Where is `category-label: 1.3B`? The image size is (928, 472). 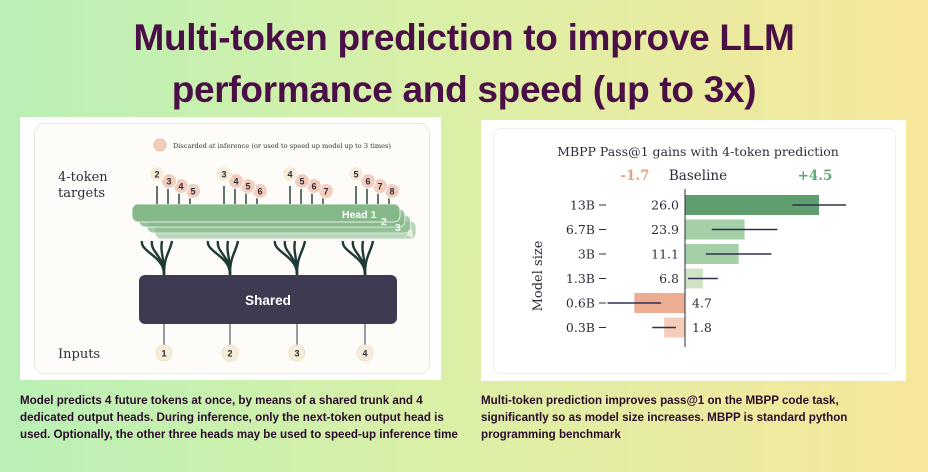
category-label: 1.3B is located at coordinates (580, 278).